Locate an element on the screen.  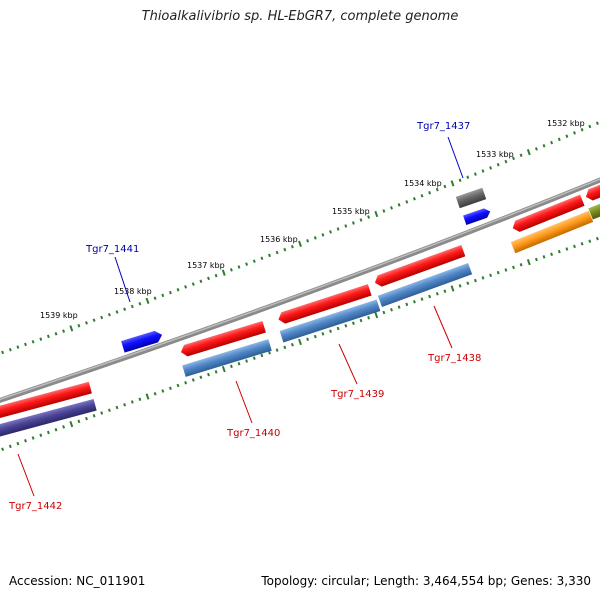
feature-orange is located at coordinates (552, 232).